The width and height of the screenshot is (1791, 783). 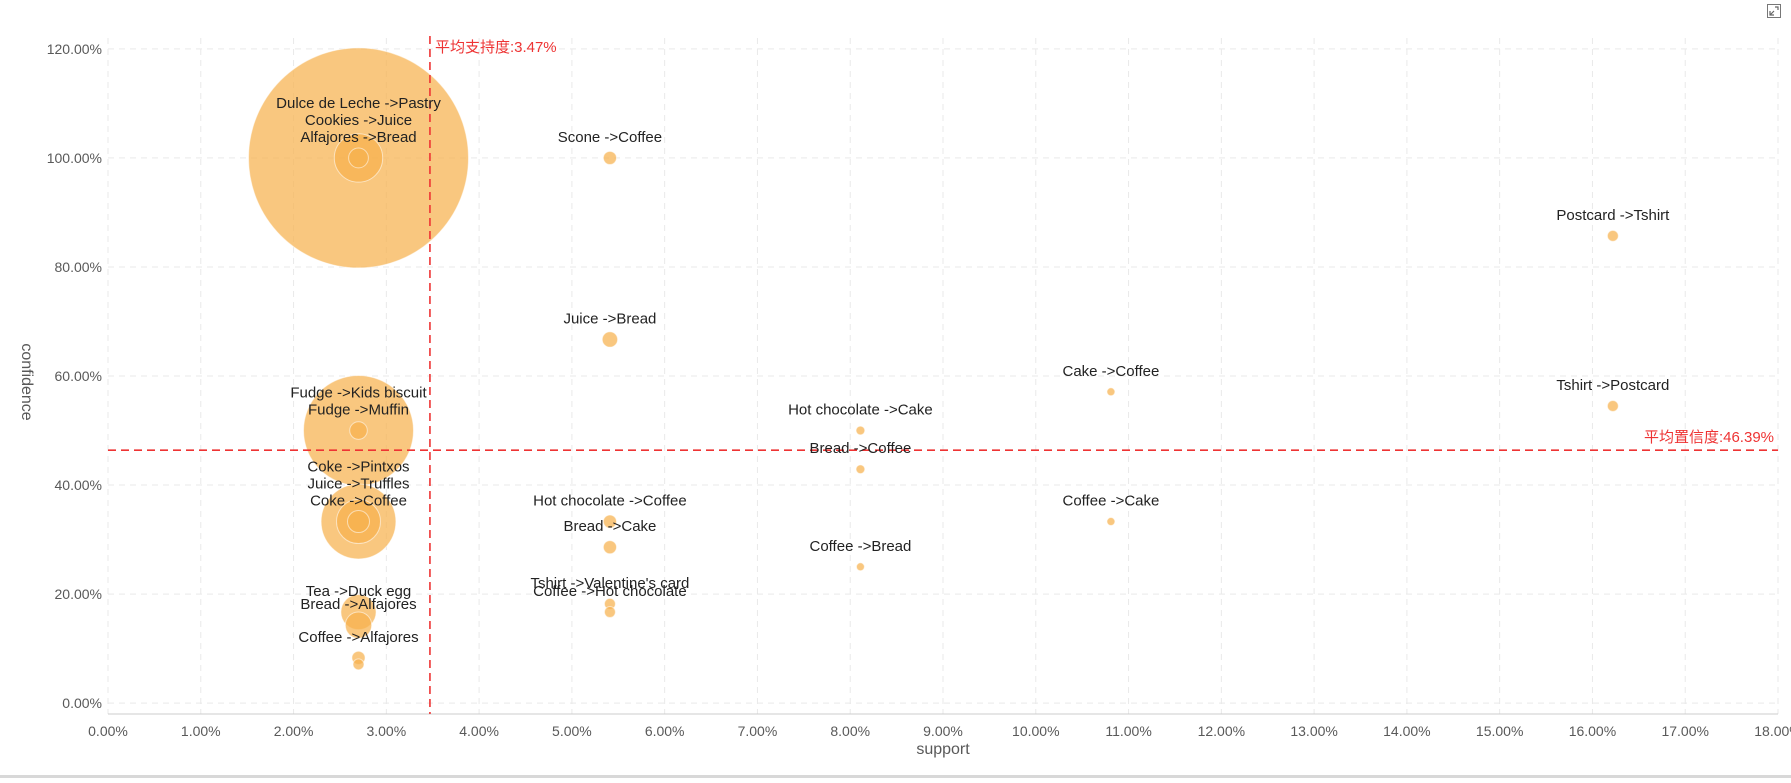 I want to click on bubble-label: Tea ->Duck egg, so click(x=358, y=591).